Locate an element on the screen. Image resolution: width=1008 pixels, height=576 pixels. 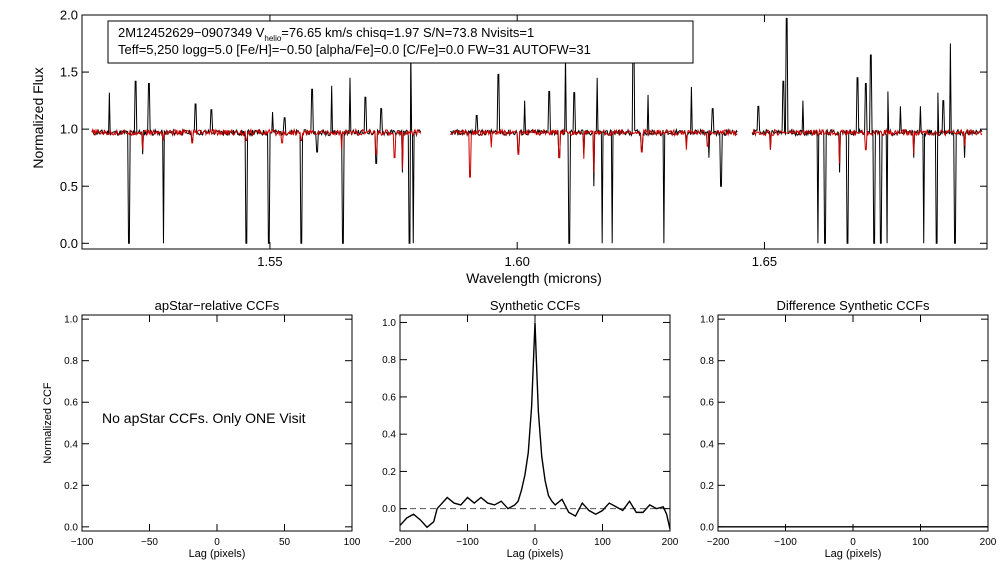
synthetic-x-axis-label: Lag (pixels) is located at coordinates (535, 554).